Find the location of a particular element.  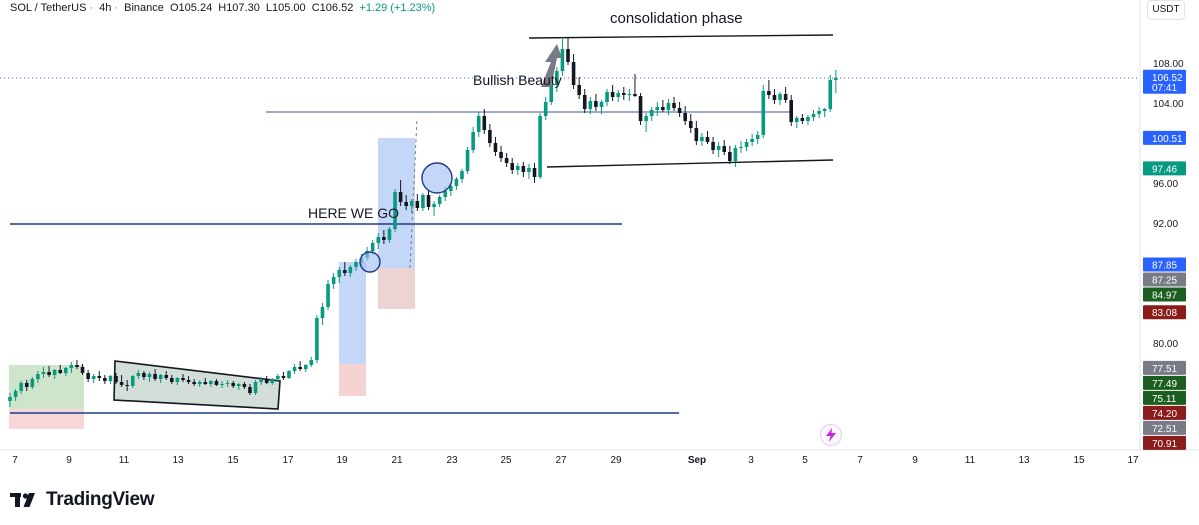

time-tick-label: 27 is located at coordinates (561, 460).